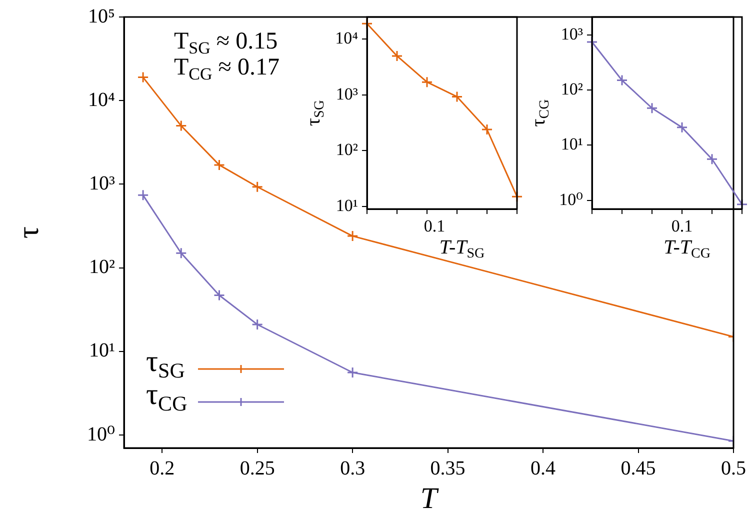  Describe the element at coordinates (162, 468) in the screenshot. I see `x-tick-label: 0.2` at that location.